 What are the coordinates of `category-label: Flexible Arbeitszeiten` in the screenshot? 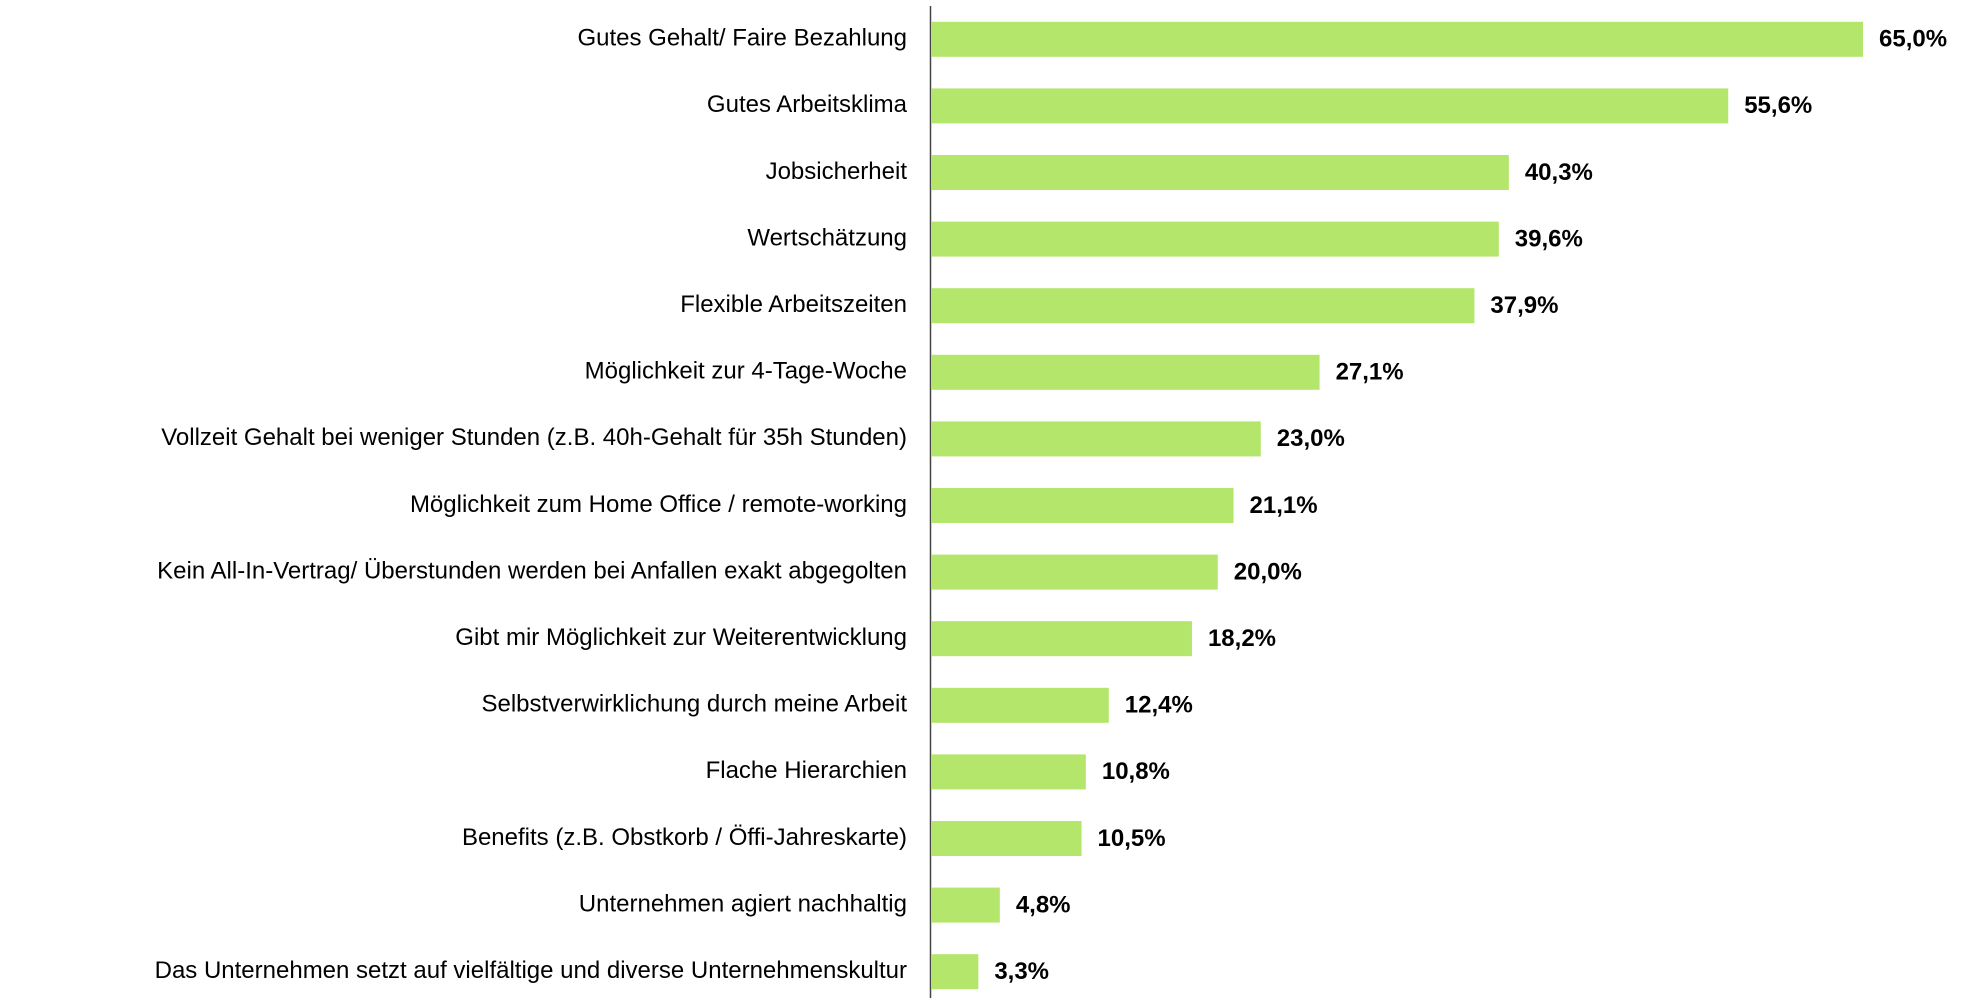 It's located at (793, 304).